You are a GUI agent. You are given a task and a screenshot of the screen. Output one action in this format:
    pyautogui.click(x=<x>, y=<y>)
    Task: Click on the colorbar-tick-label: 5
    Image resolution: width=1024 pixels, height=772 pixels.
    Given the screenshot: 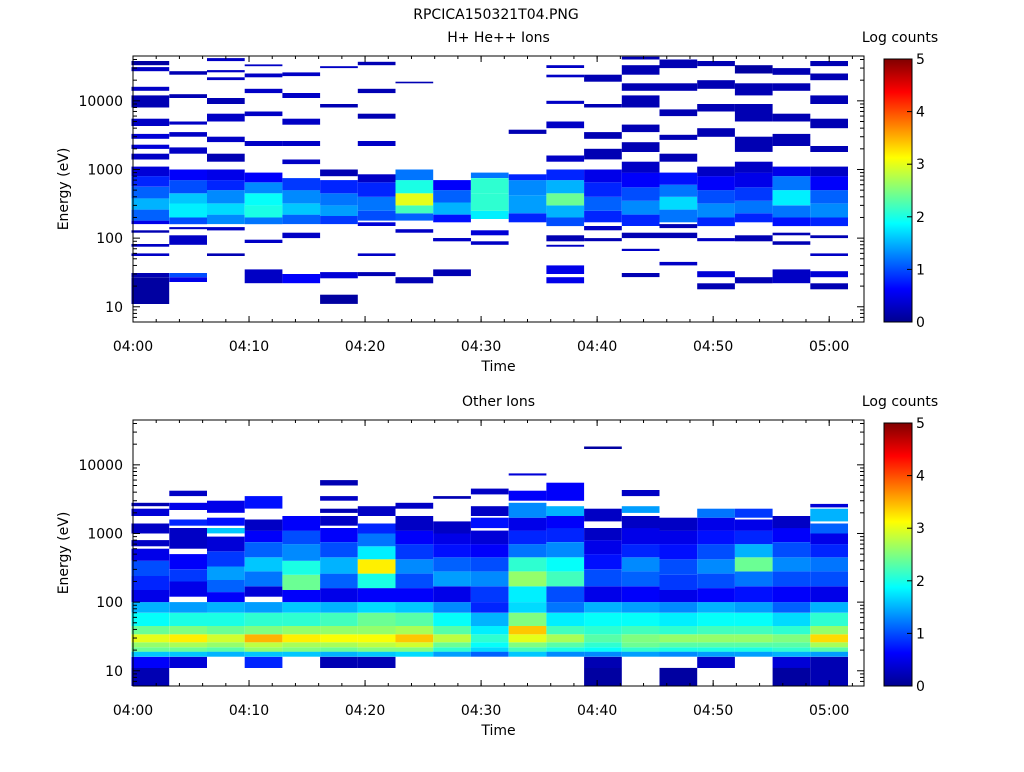 What is the action you would take?
    pyautogui.click(x=920, y=60)
    